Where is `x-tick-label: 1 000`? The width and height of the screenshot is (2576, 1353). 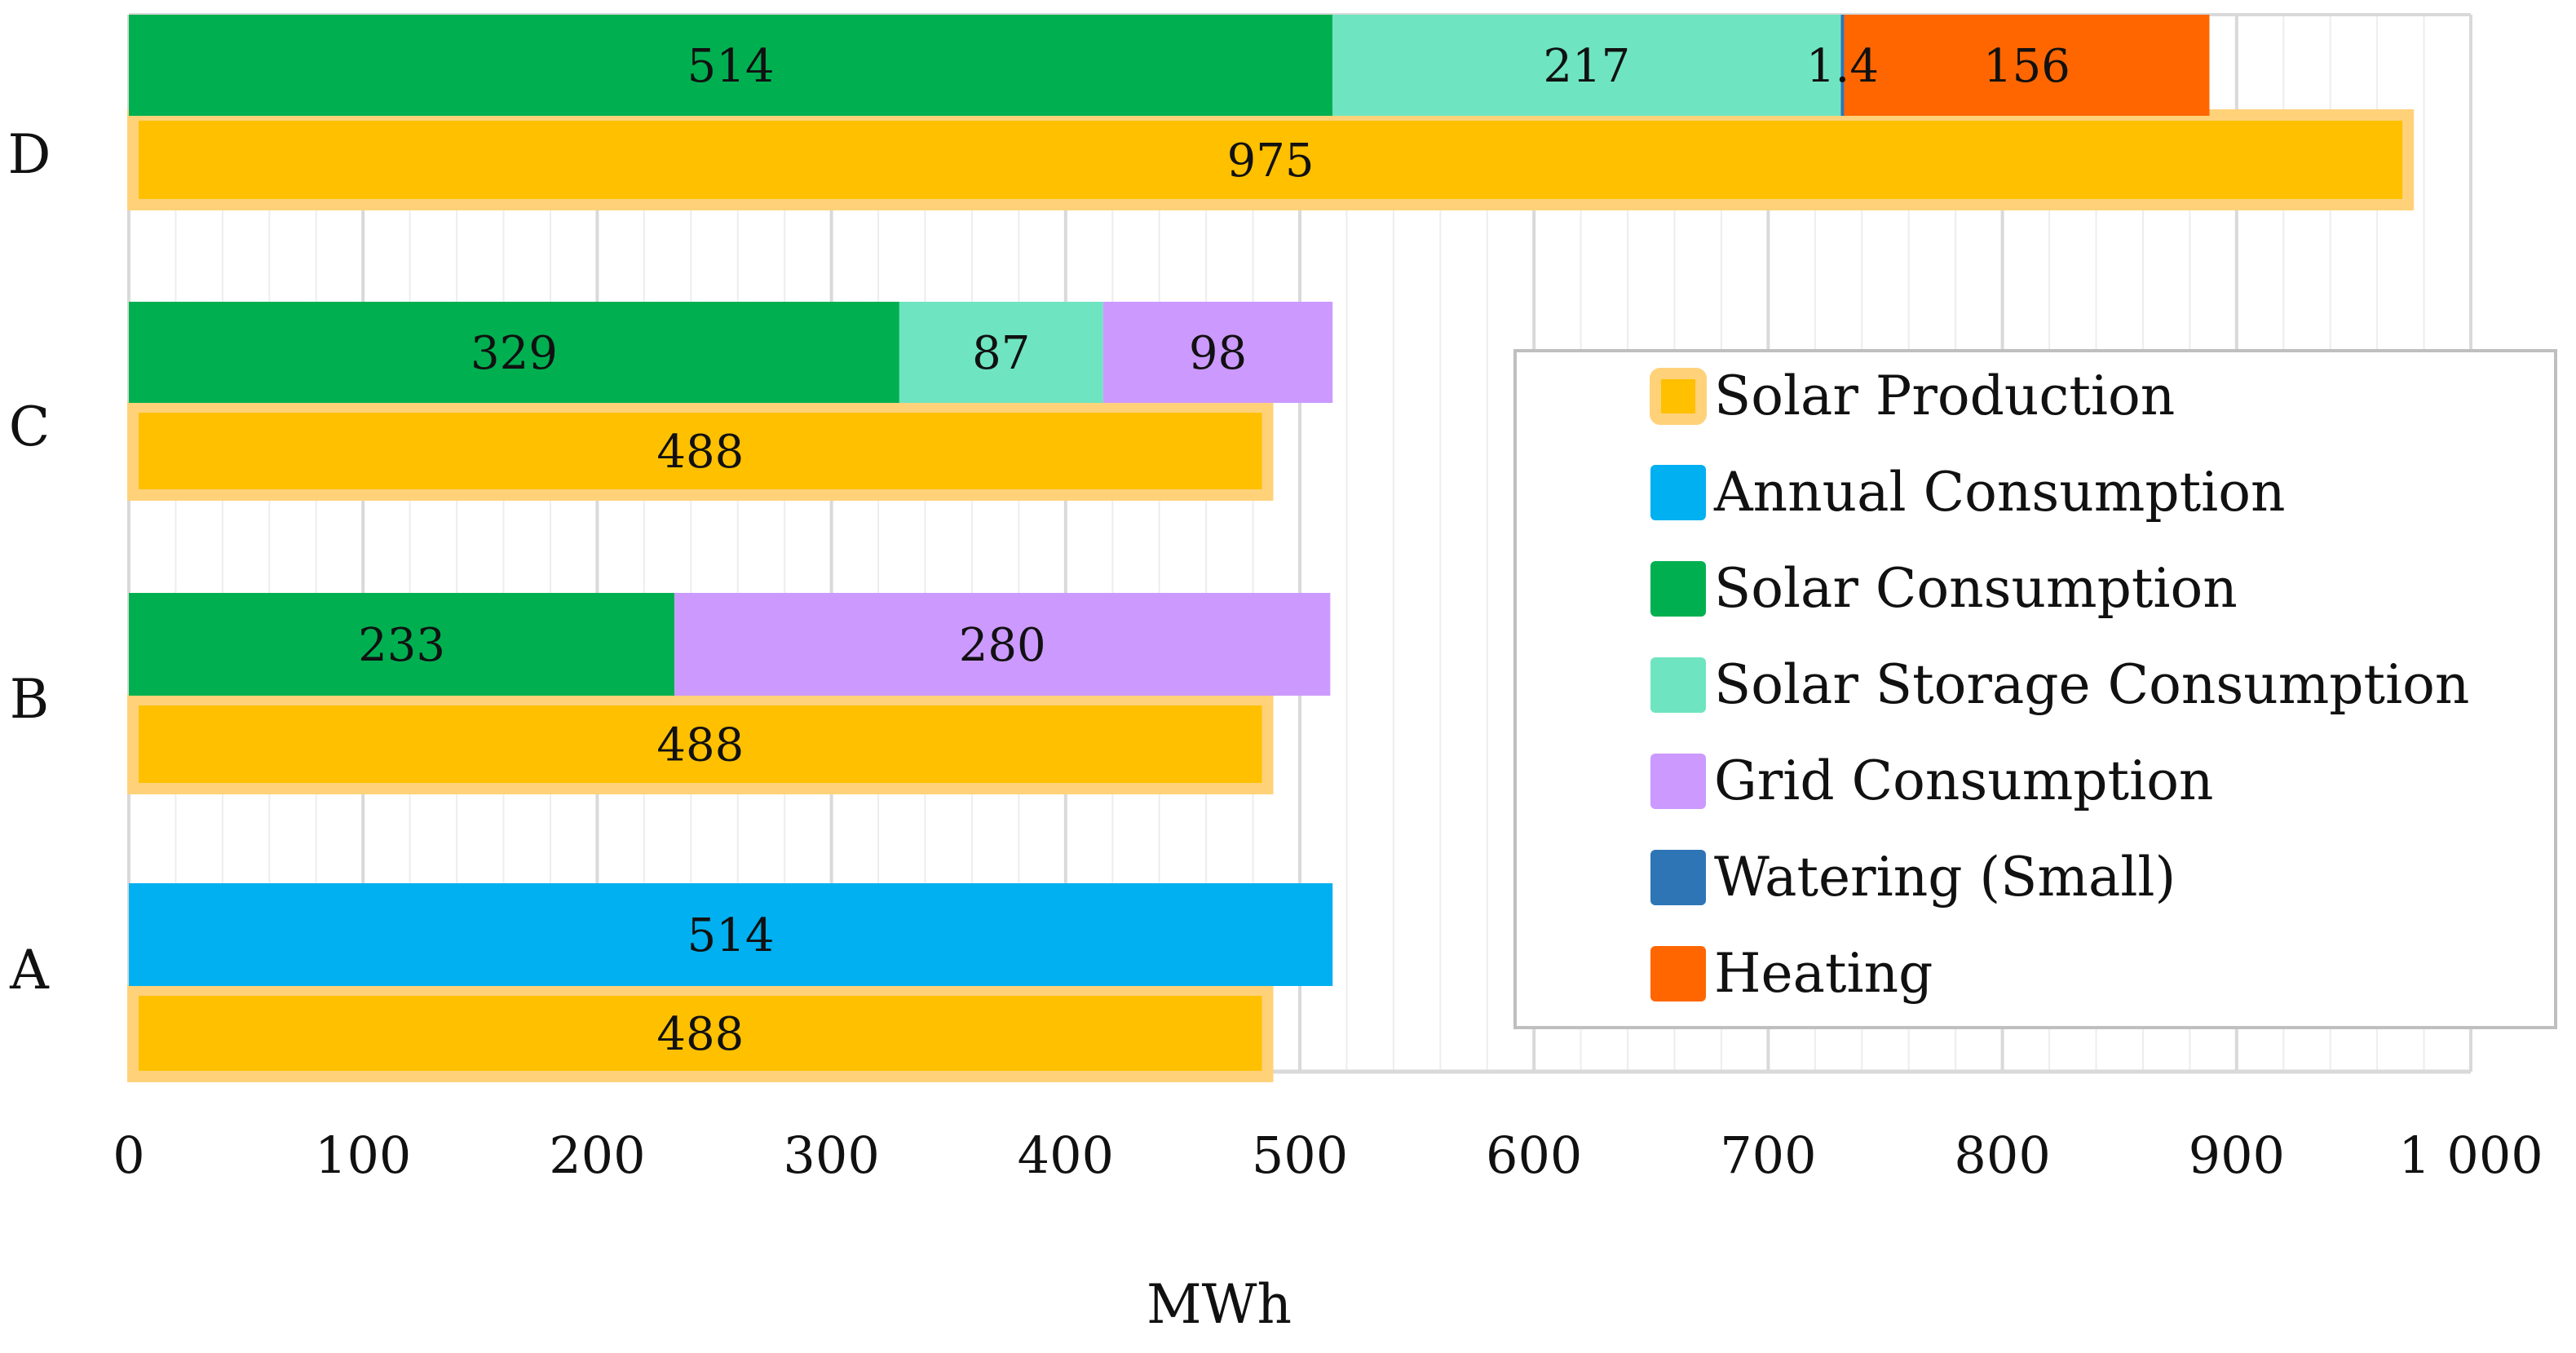
x-tick-label: 1 000 is located at coordinates (2470, 1155).